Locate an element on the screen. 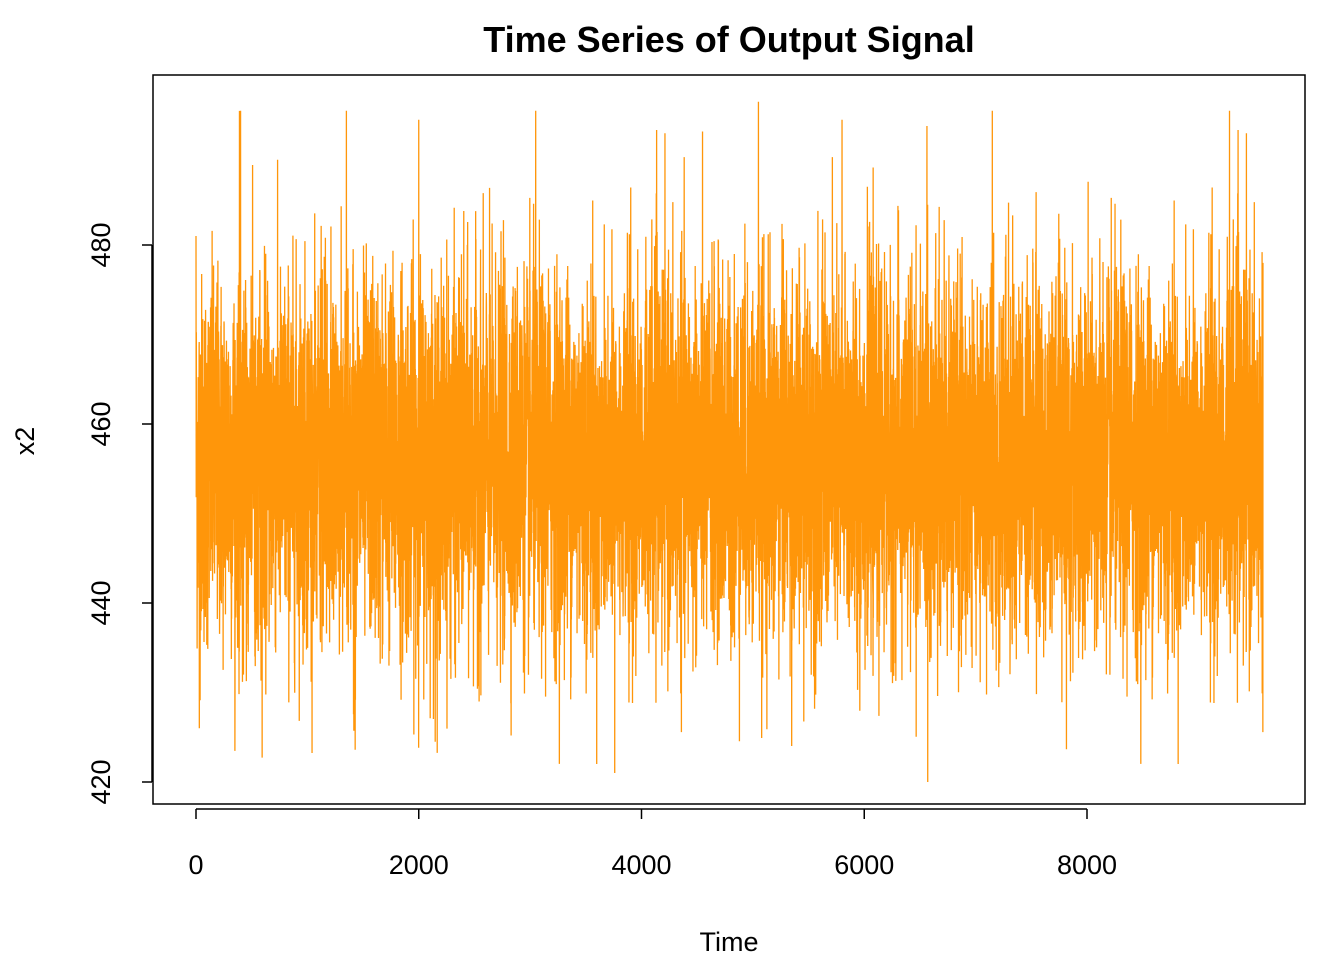 This screenshot has width=1344, height=960. x-tick-label: 6000 is located at coordinates (864, 865).